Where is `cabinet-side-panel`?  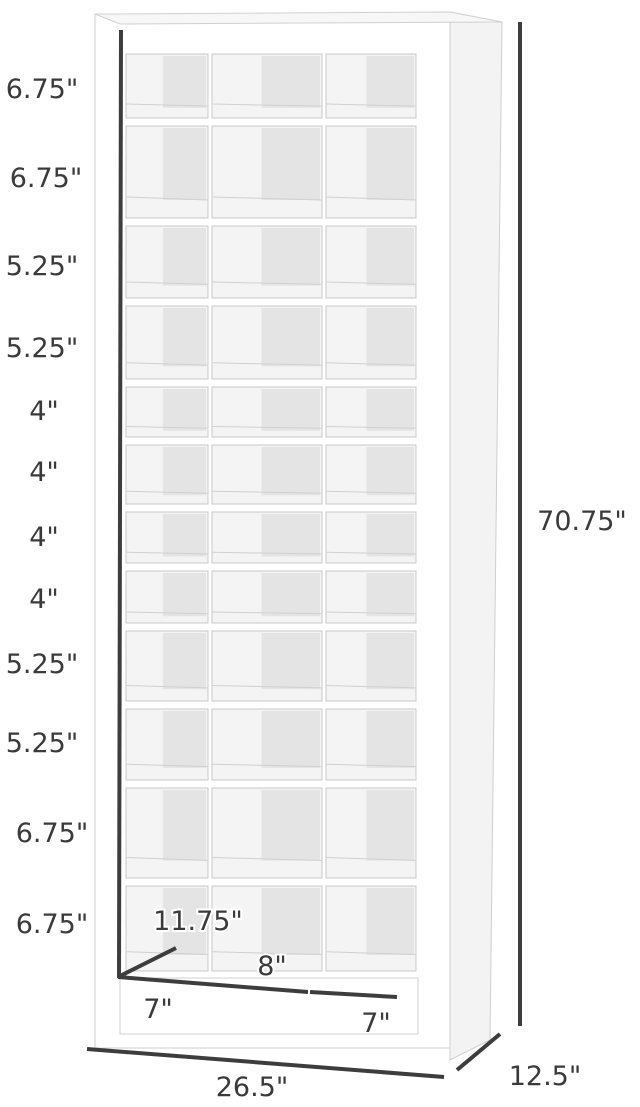
cabinet-side-panel is located at coordinates (476, 536).